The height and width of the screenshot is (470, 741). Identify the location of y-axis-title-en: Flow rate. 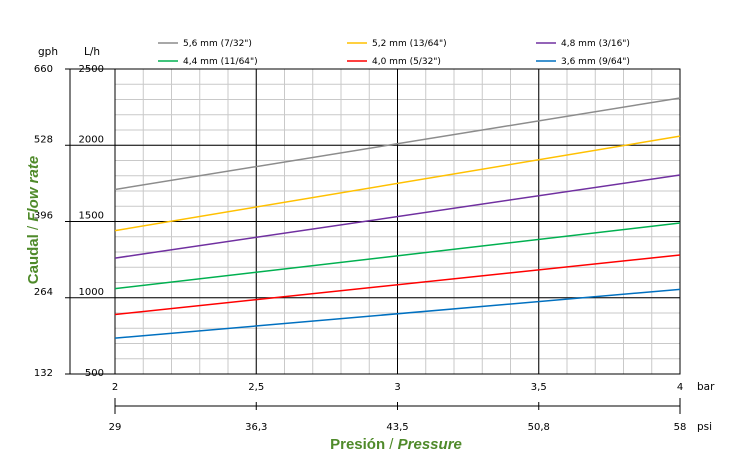
(33, 189).